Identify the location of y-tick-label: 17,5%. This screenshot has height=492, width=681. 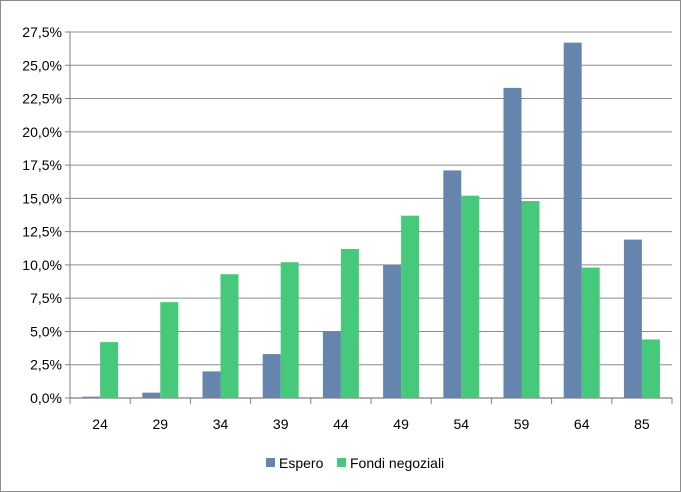
(42, 165).